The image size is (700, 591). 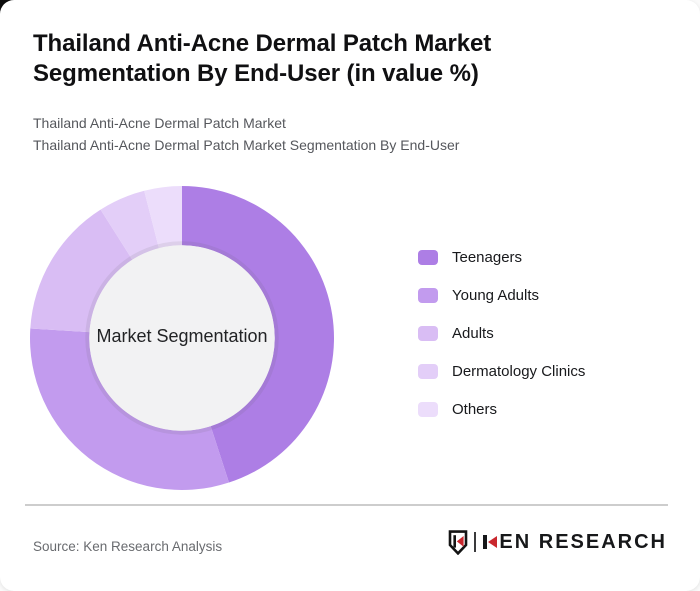 What do you see at coordinates (487, 257) in the screenshot?
I see `legend-label: Teenagers` at bounding box center [487, 257].